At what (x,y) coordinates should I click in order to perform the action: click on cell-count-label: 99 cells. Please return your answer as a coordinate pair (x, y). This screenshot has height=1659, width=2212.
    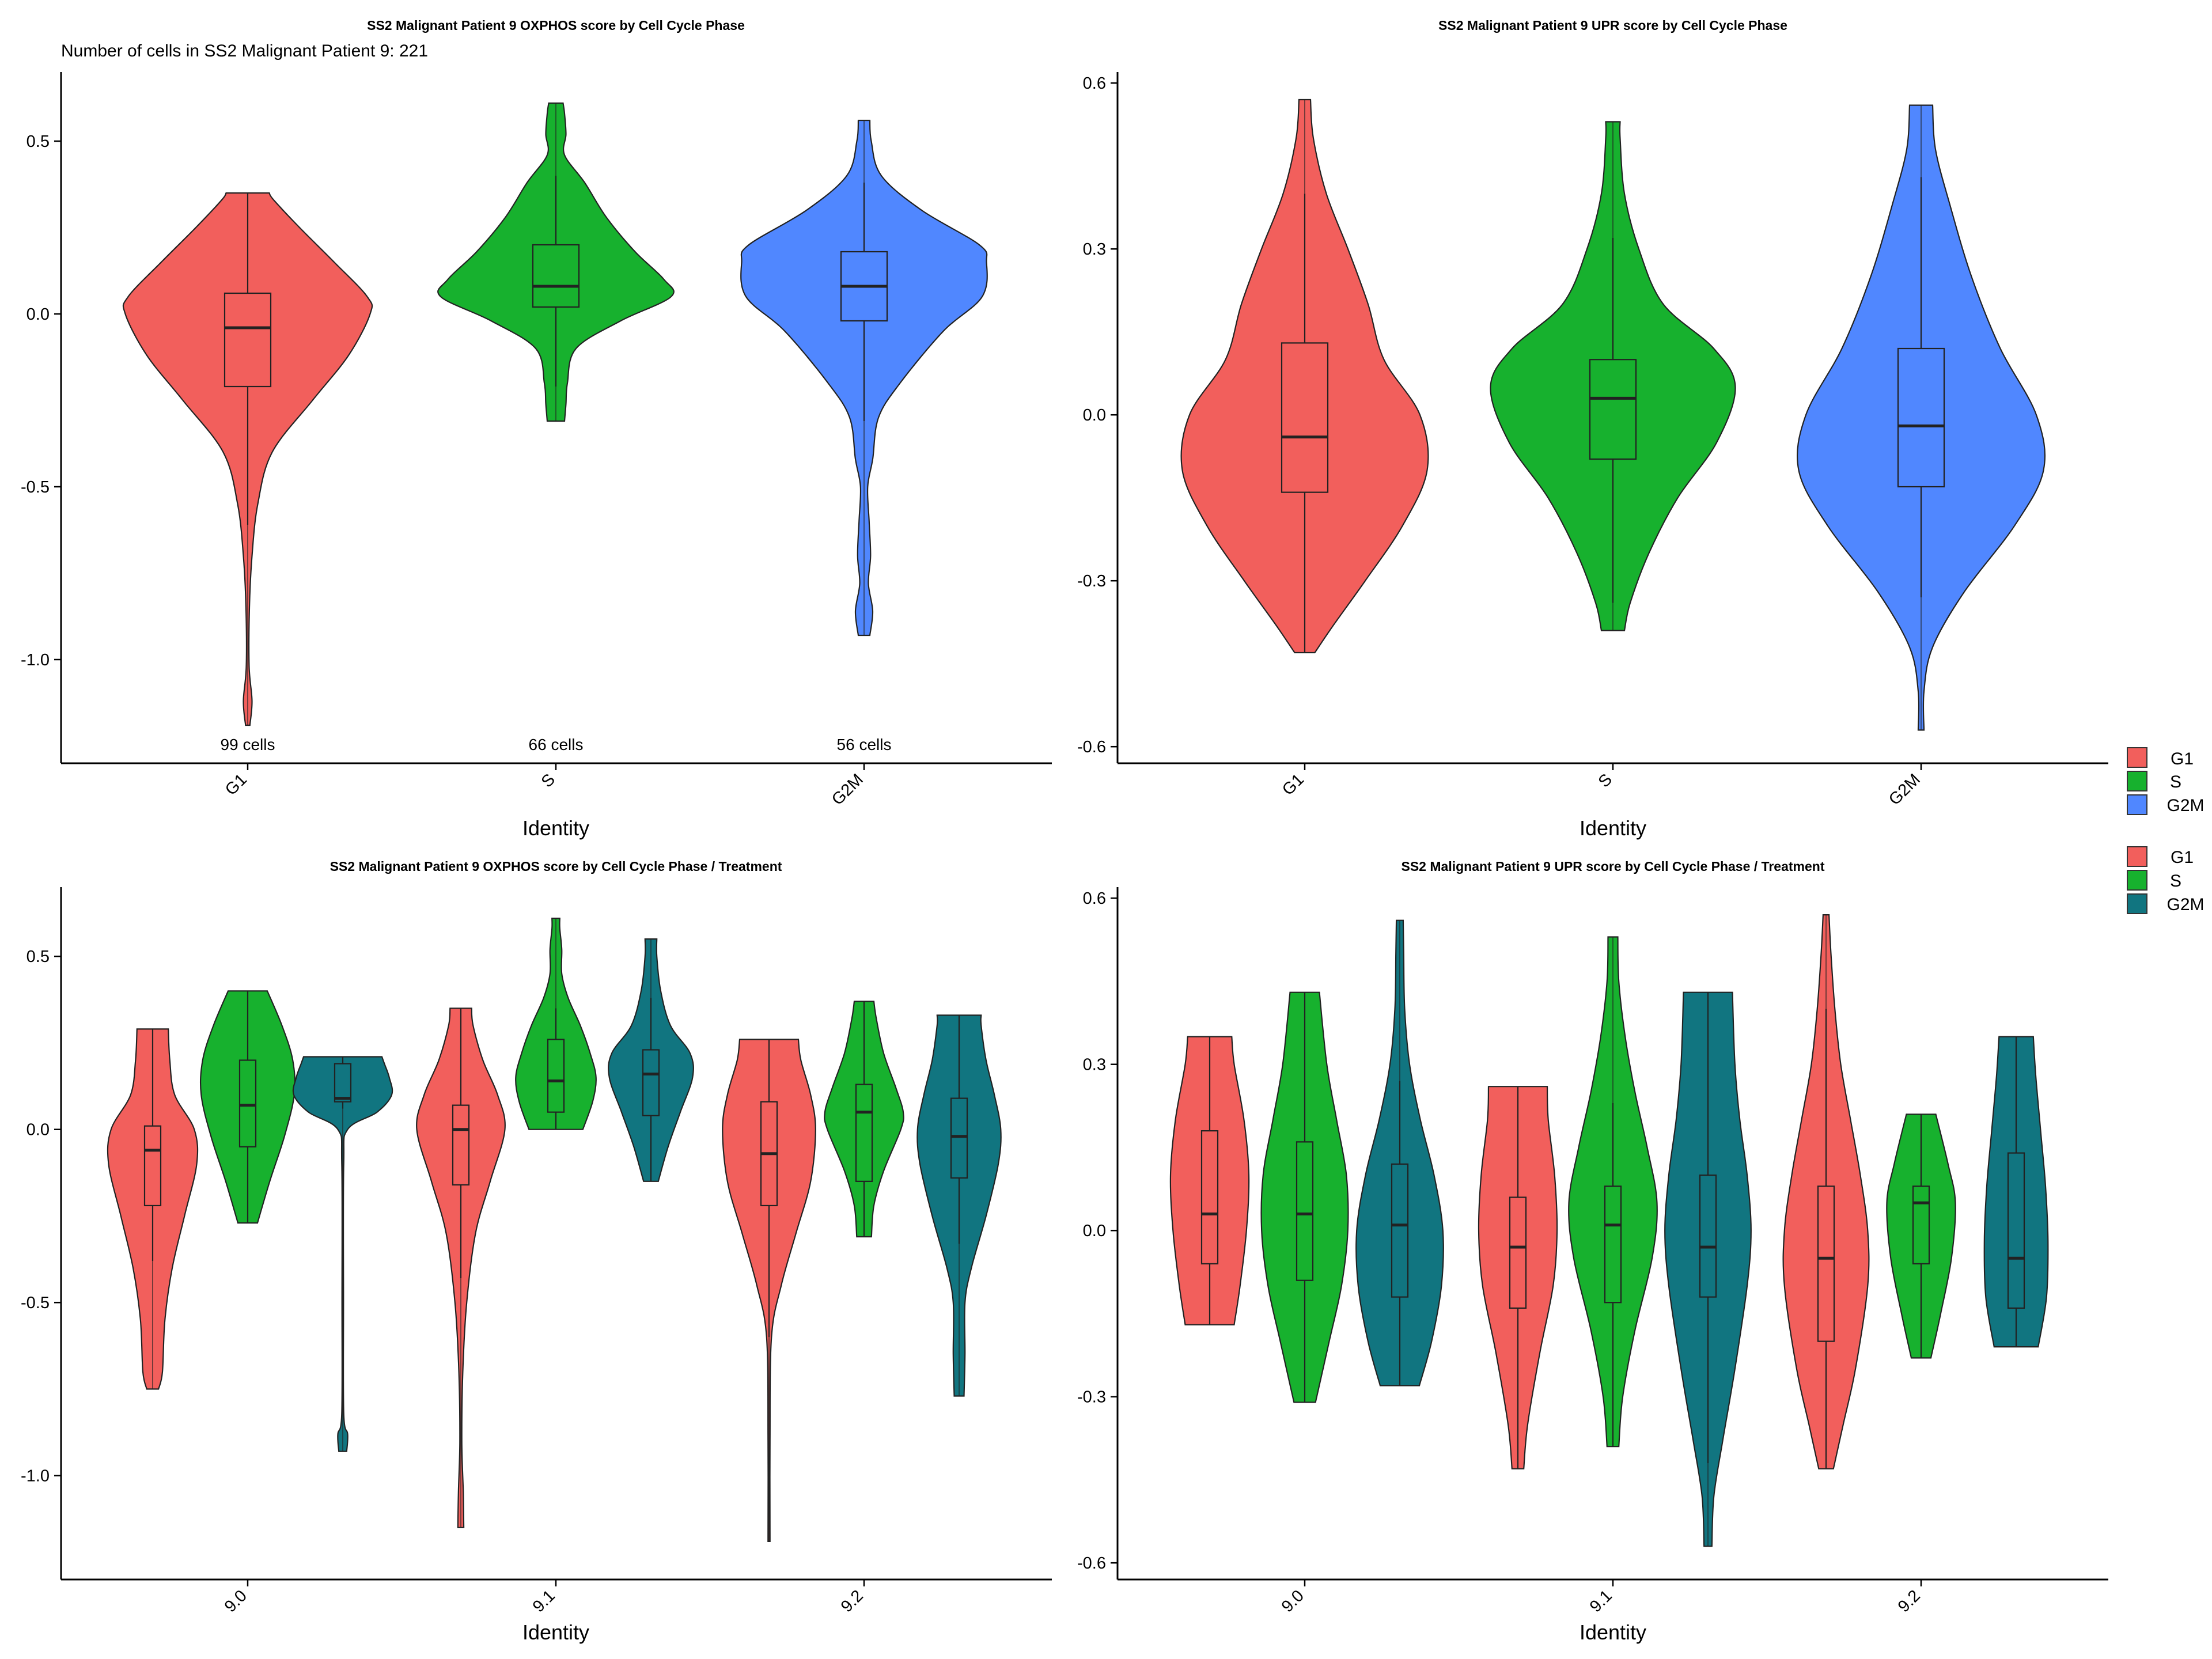
    Looking at the image, I should click on (248, 744).